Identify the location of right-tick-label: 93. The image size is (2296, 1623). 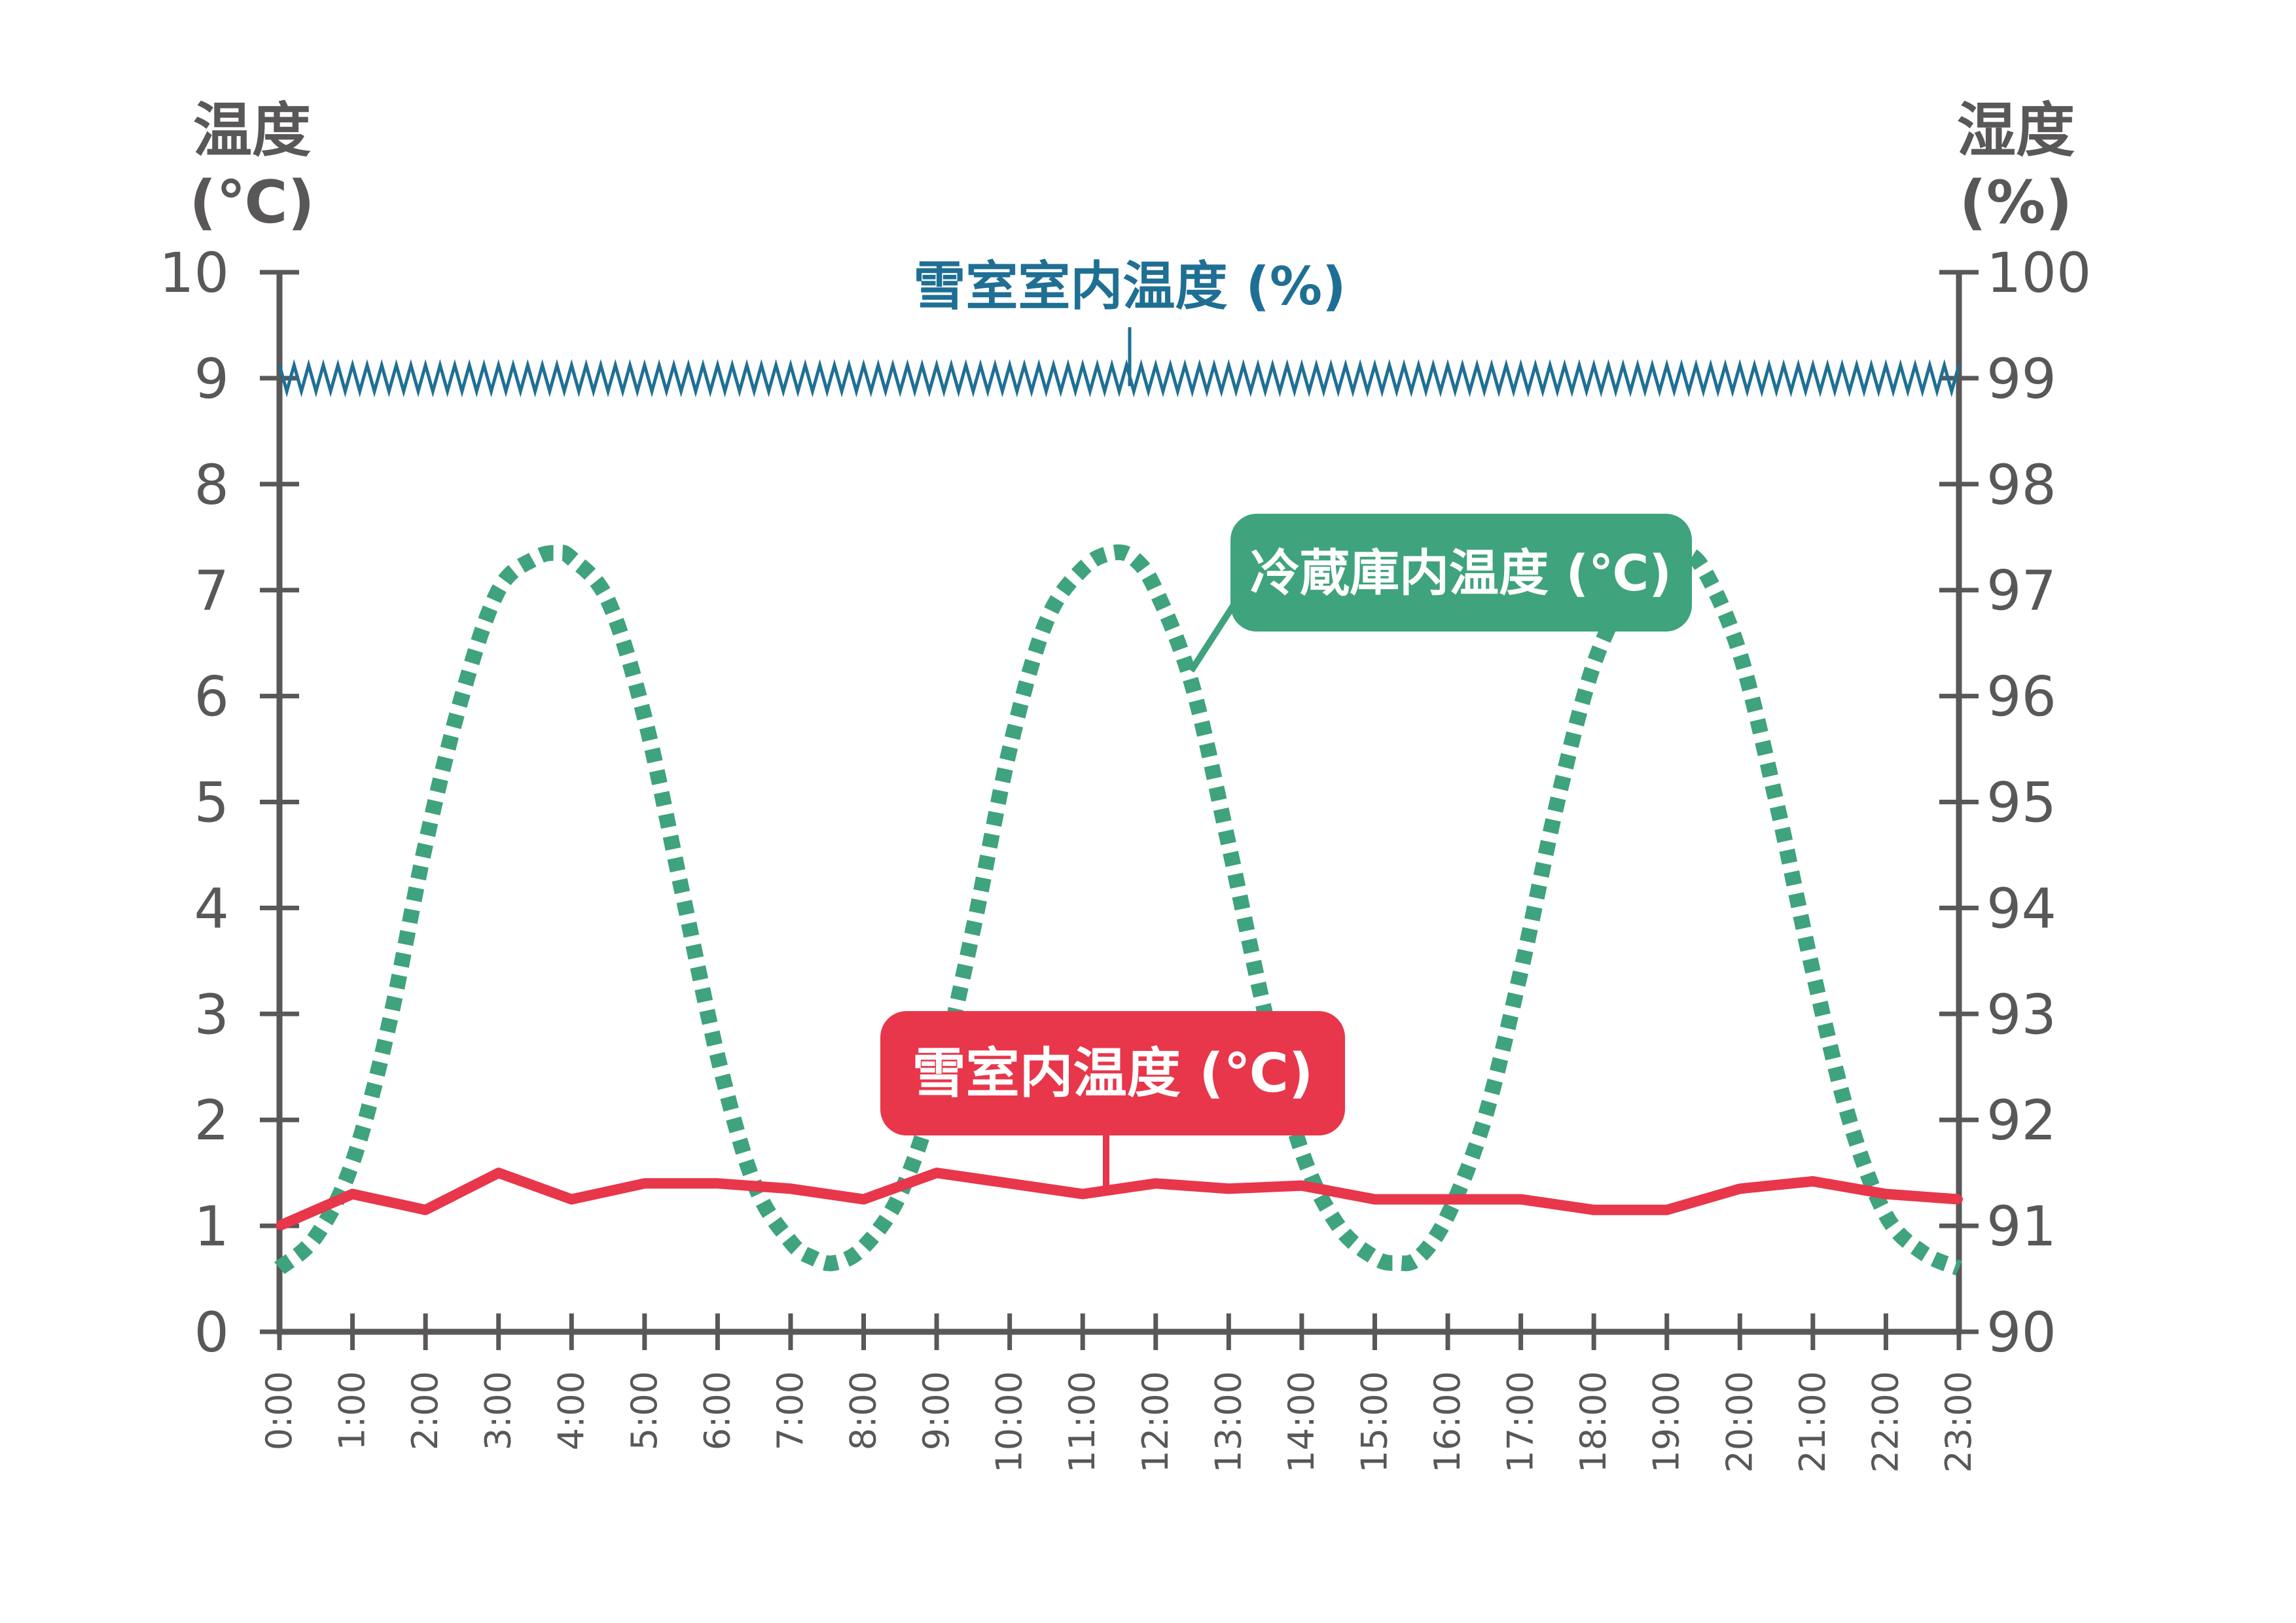
(2021, 1014).